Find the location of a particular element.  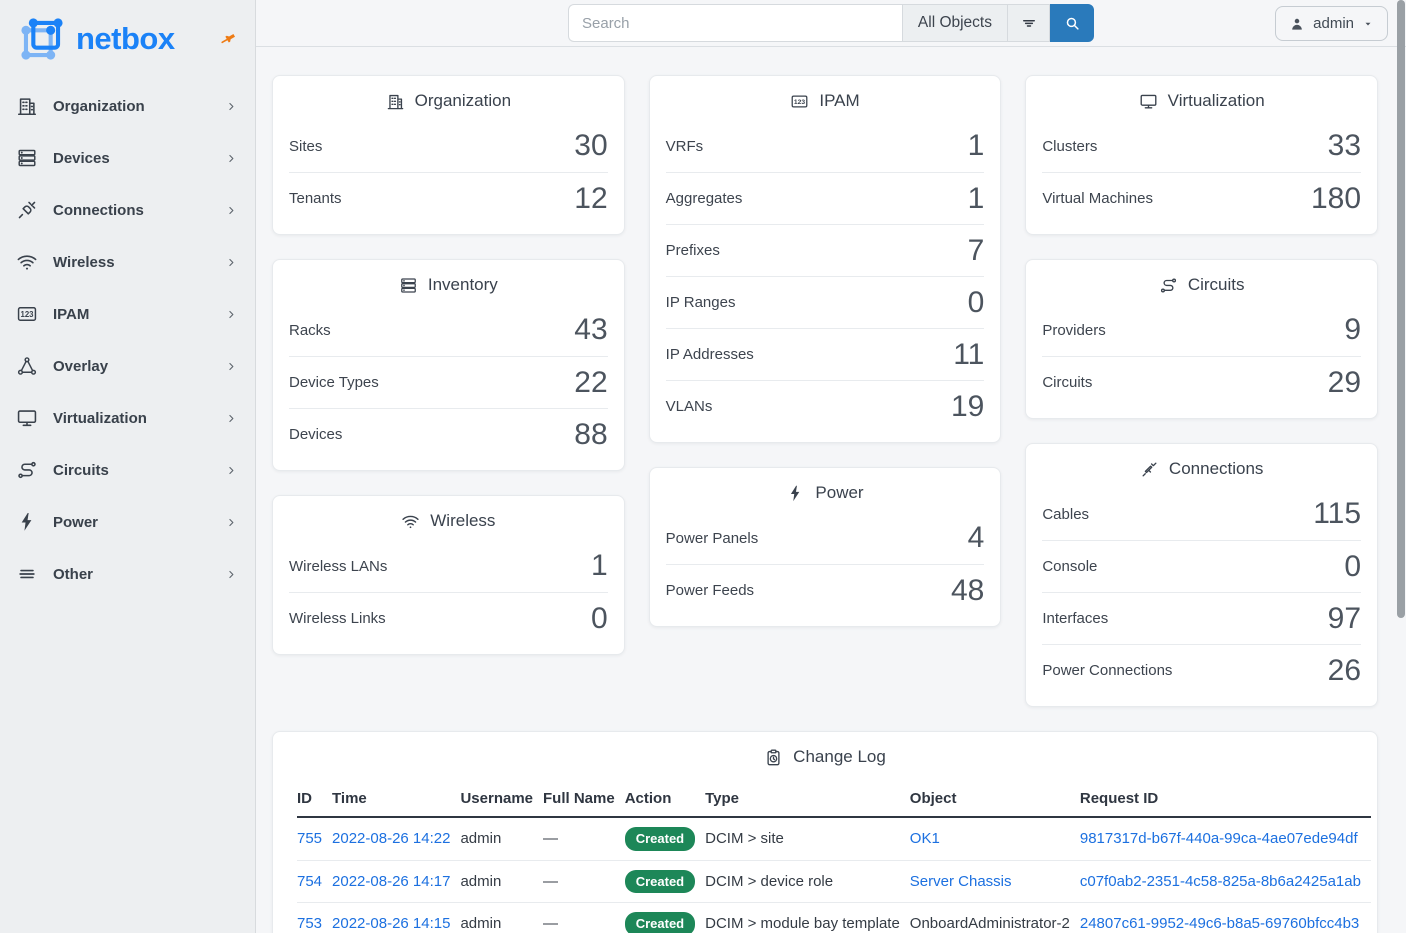

sidebar-item-label: Other is located at coordinates (73, 574).